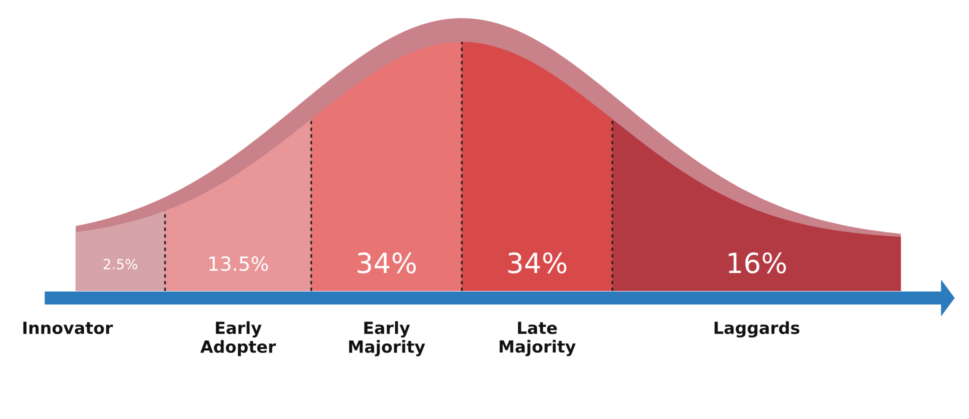 This screenshot has height=419, width=969. Describe the element at coordinates (538, 339) in the screenshot. I see `category-label: Late Majority` at that location.